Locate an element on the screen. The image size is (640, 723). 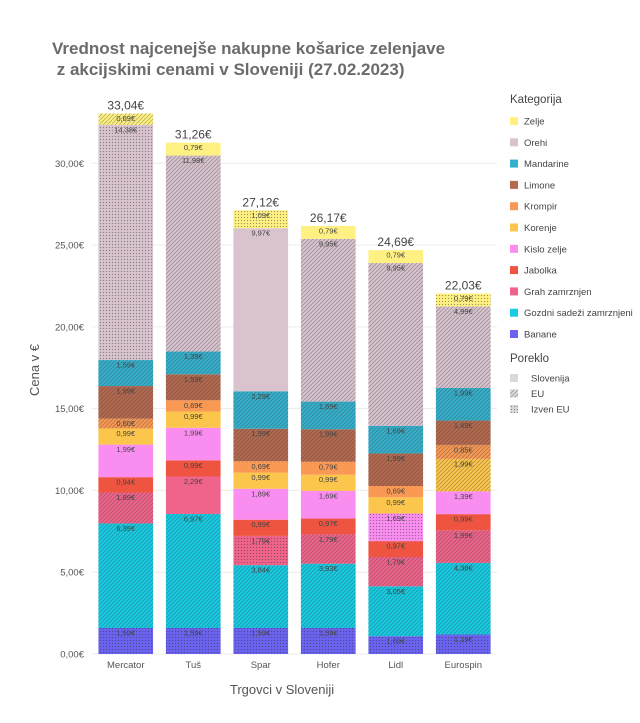
y-tick-label: 15,00€ is located at coordinates (70, 409).